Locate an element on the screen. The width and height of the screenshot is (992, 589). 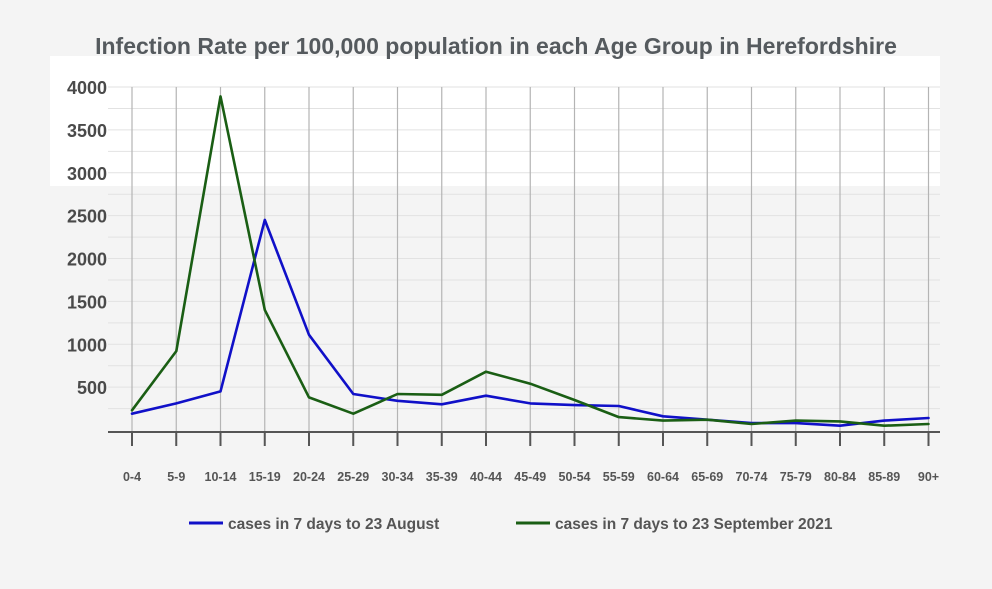
x-tick-label: 80-84 is located at coordinates (840, 477).